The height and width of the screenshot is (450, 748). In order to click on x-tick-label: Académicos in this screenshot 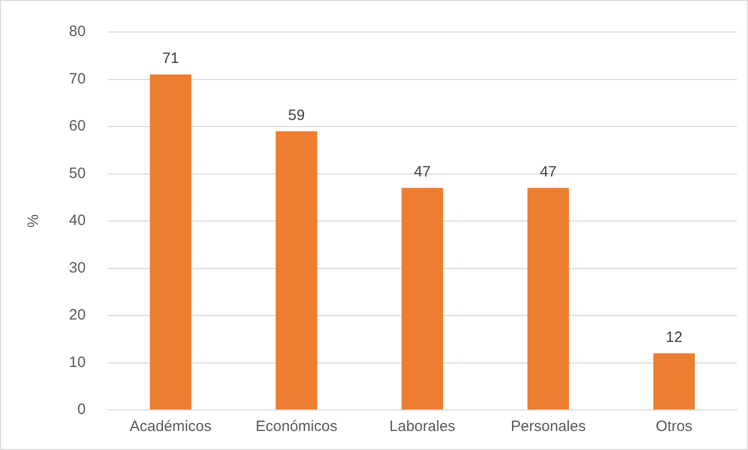, I will do `click(171, 427)`.